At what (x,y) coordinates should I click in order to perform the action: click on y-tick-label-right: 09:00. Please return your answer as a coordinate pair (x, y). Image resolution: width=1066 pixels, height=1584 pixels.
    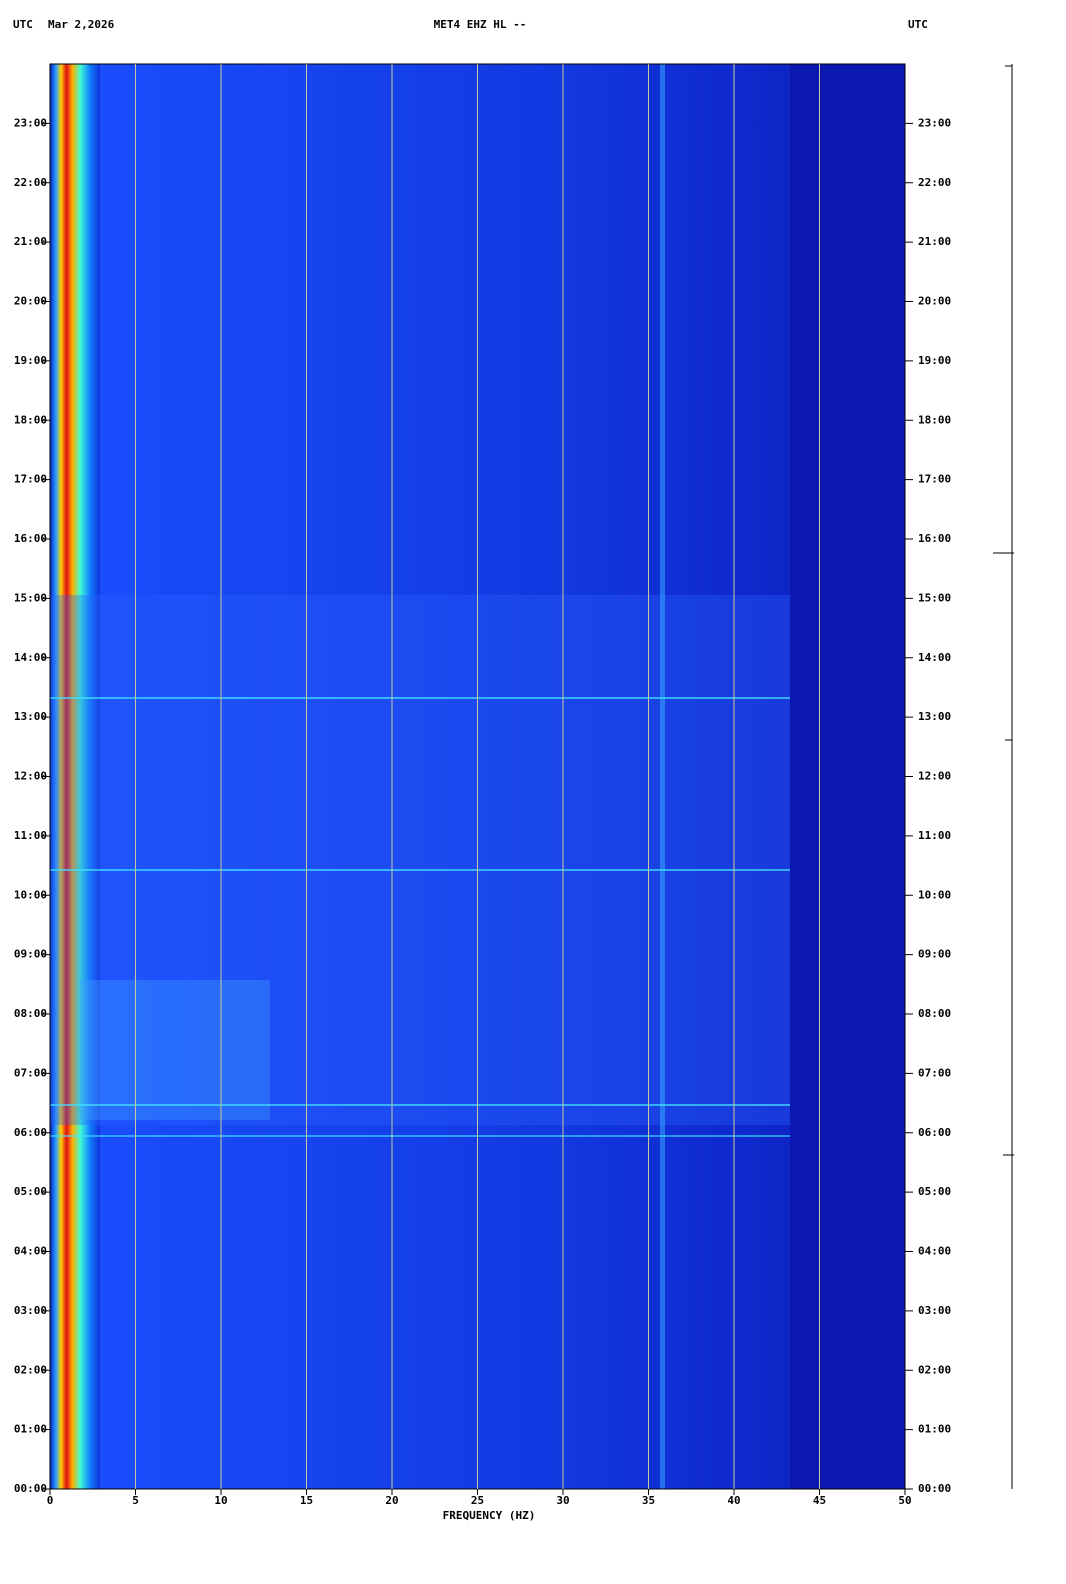
    Looking at the image, I should click on (934, 954).